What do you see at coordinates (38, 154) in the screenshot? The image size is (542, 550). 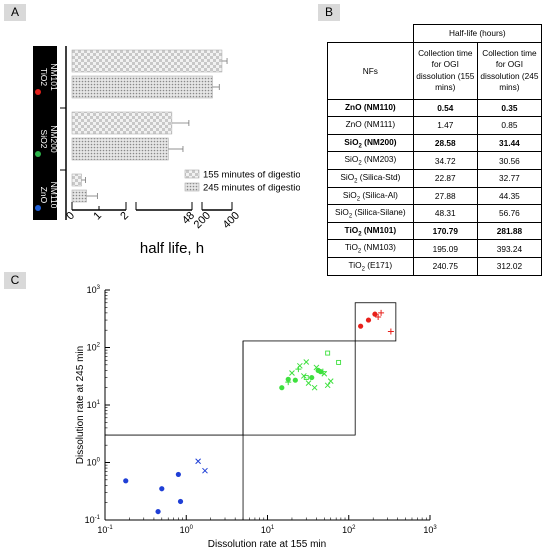 I see `group-dot-sio2` at bounding box center [38, 154].